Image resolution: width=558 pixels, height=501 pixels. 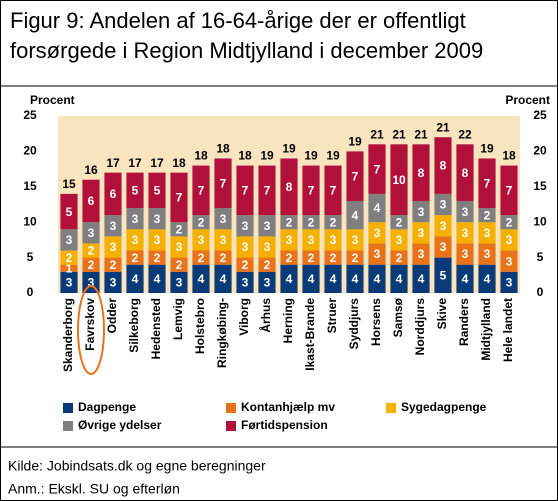 I want to click on x-tick-label: Randers, so click(x=464, y=322).